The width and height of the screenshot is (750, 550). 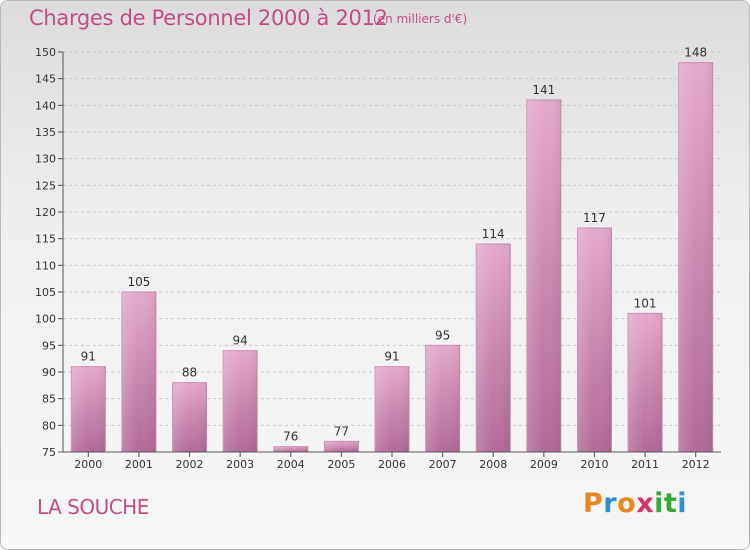 What do you see at coordinates (45, 265) in the screenshot?
I see `y-tick-label: 110` at bounding box center [45, 265].